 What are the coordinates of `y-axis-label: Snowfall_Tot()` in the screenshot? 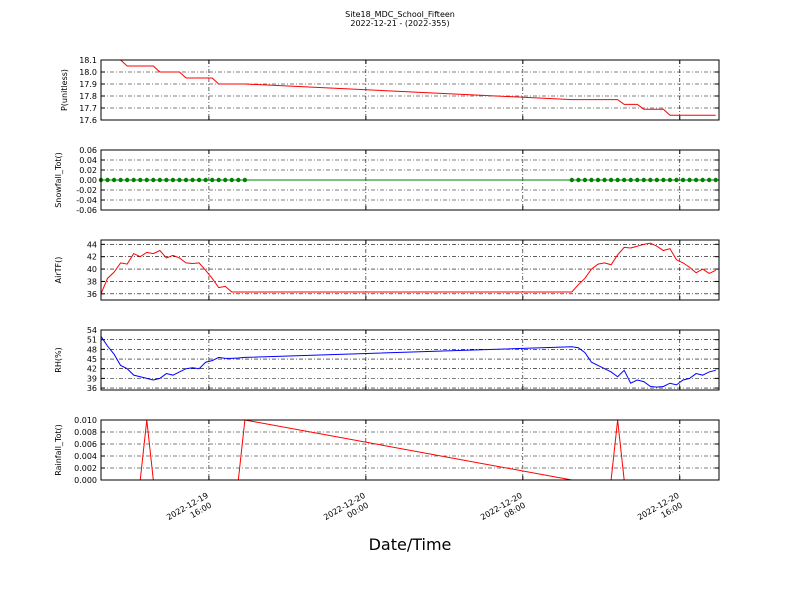 It's located at (58, 180).